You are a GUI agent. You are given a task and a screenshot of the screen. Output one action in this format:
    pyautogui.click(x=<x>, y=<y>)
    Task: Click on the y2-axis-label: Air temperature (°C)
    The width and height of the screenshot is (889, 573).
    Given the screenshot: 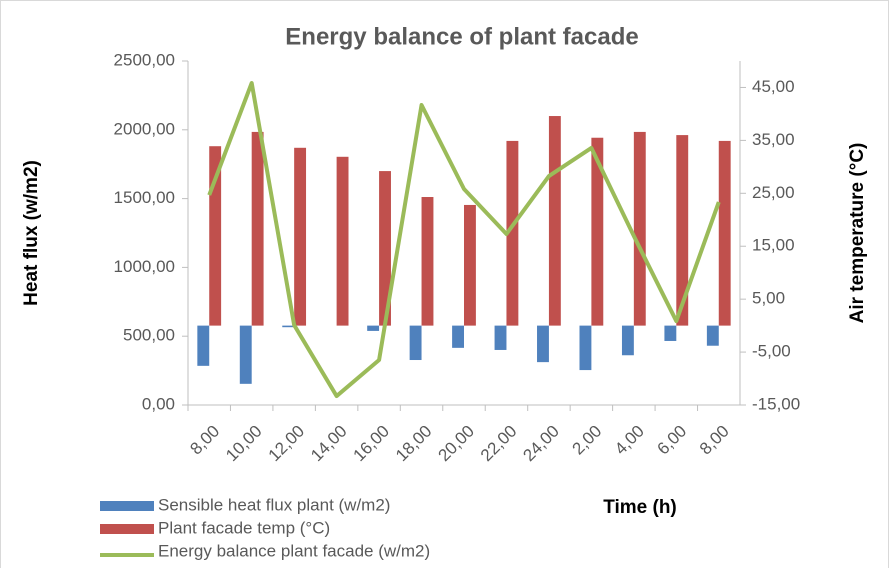 What is the action you would take?
    pyautogui.click(x=857, y=233)
    